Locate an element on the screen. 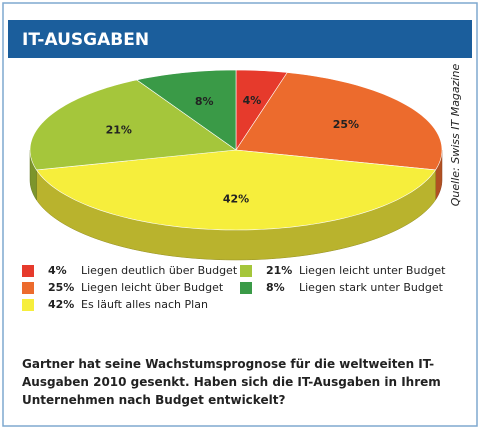 The width and height of the screenshot is (480, 429). source: Quelle: Swiss IT Magazine is located at coordinates (455, 135).